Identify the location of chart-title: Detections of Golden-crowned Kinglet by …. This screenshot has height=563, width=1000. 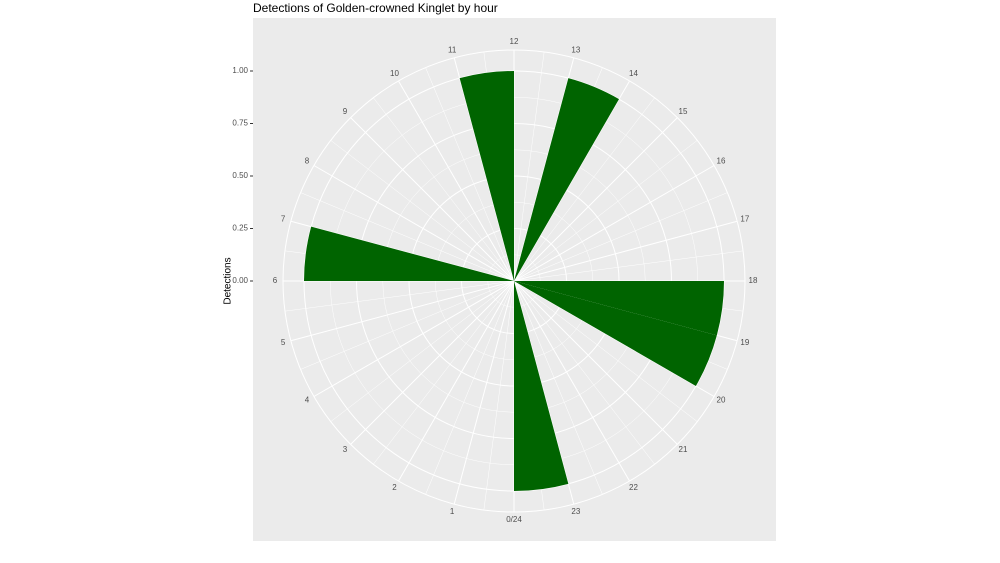
(375, 8).